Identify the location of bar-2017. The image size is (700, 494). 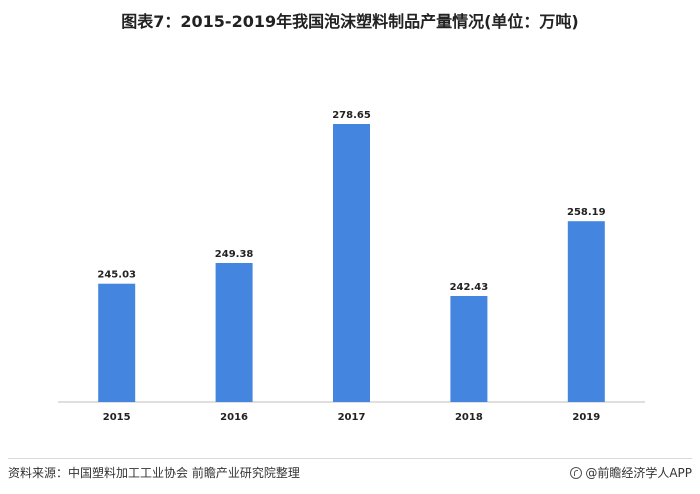
(351, 263).